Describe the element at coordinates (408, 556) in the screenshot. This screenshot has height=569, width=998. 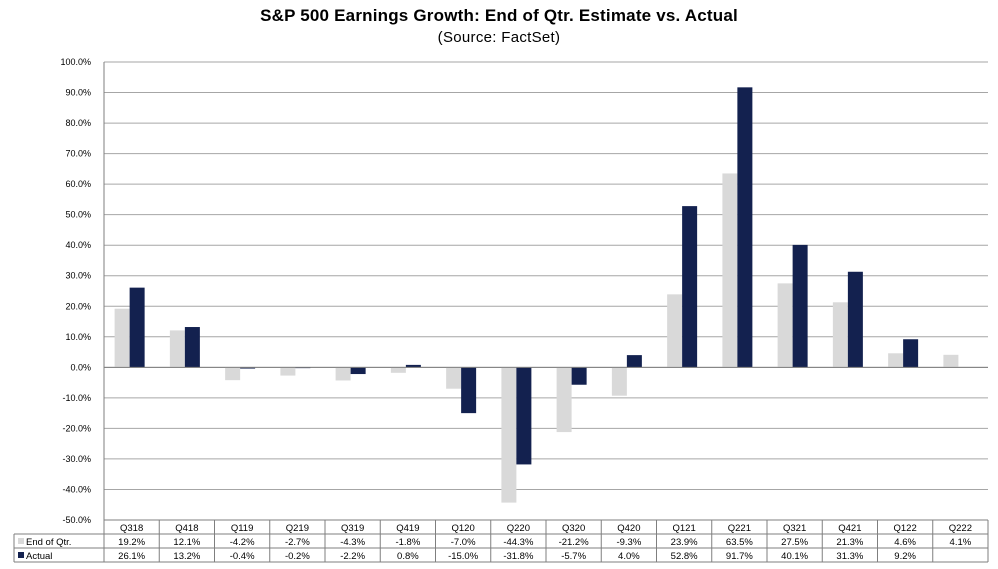
I see `data-label: 0.8%` at that location.